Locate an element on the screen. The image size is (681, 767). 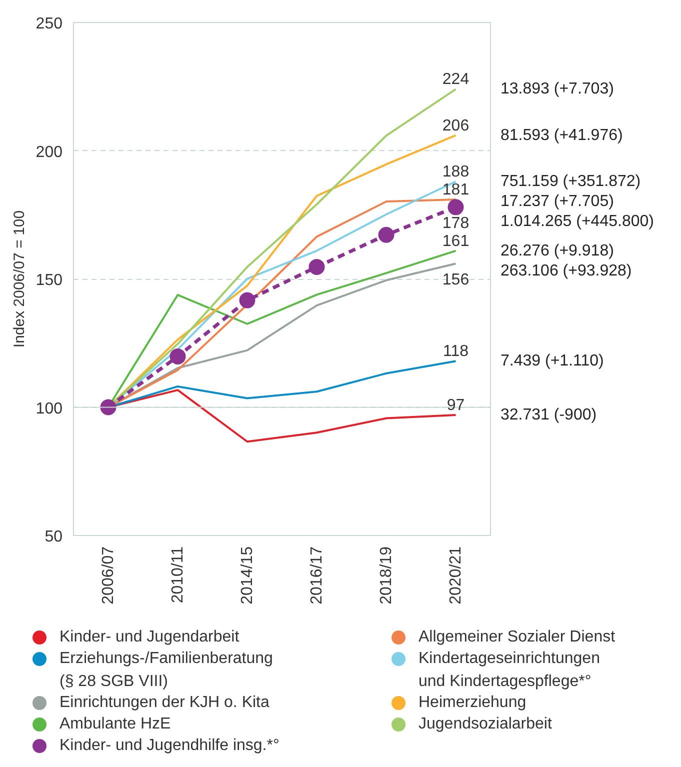
legend-label: Heimerziehung is located at coordinates (472, 702).